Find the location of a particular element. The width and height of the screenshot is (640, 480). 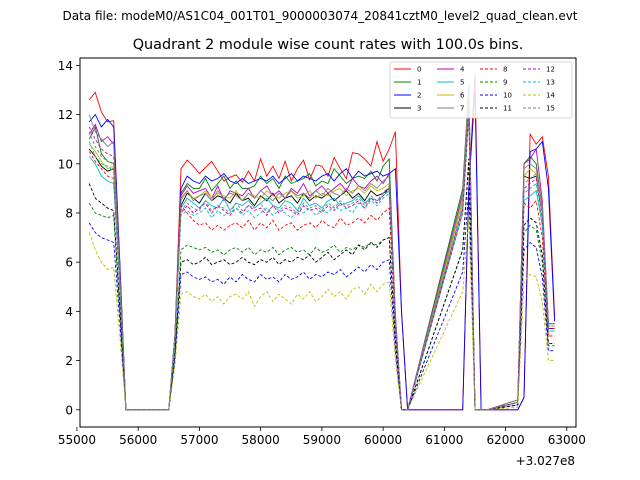

y-tick-label: 2 is located at coordinates (69, 361).